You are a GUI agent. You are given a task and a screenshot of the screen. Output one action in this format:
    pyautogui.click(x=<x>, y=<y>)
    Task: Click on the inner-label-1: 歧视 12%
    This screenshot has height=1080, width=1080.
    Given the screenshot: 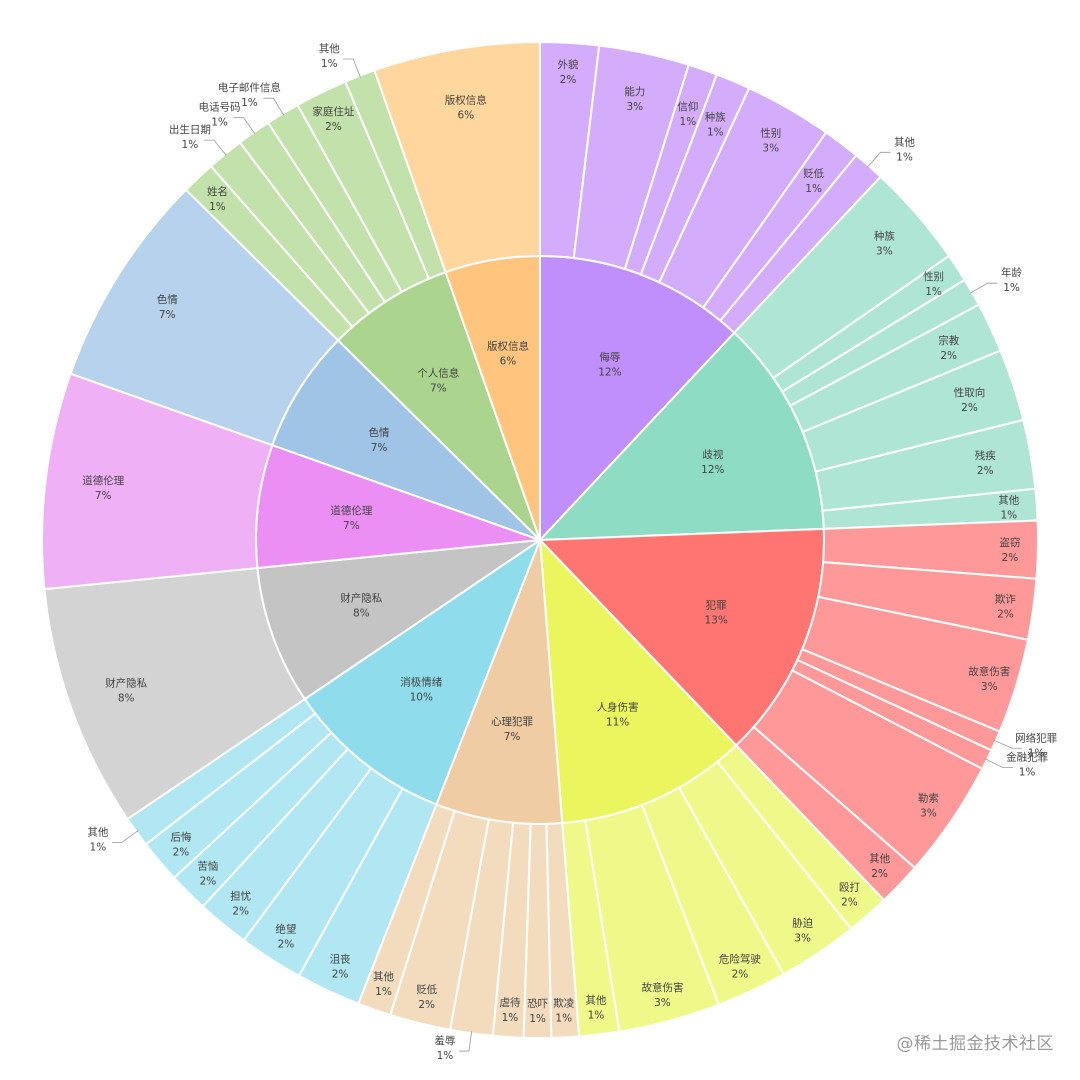 What is the action you would take?
    pyautogui.click(x=712, y=462)
    